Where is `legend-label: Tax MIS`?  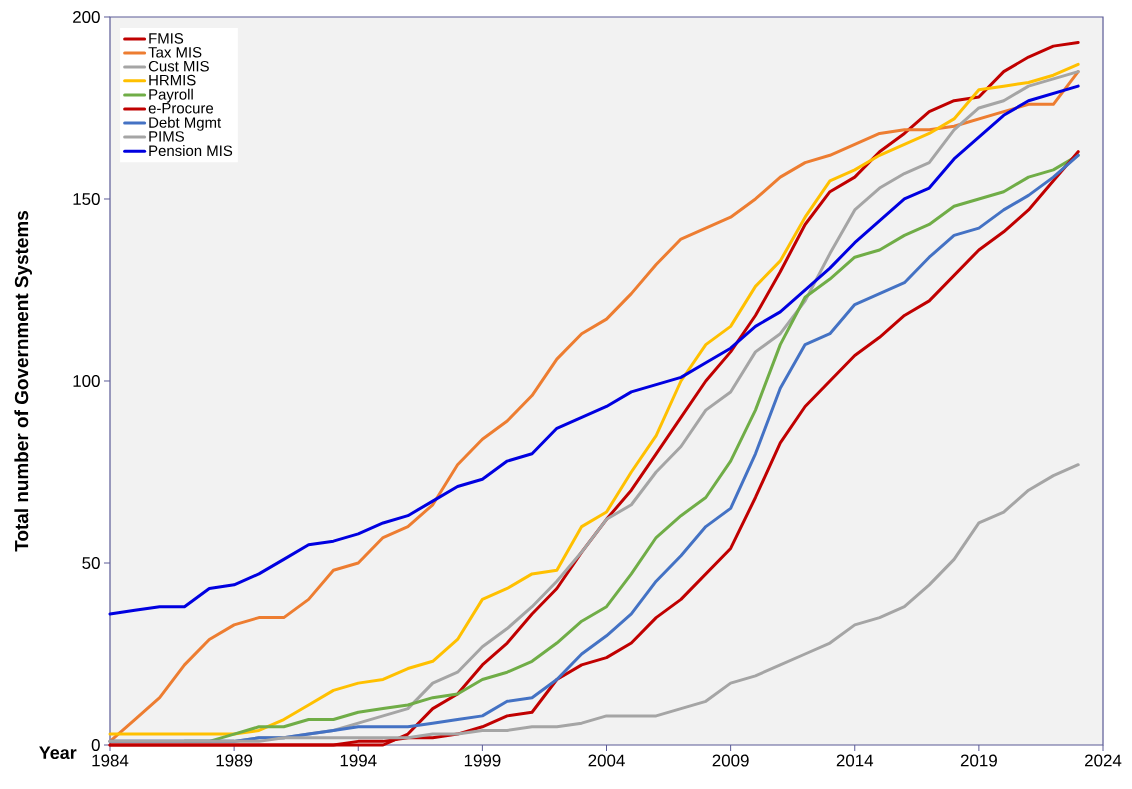 legend-label: Tax MIS is located at coordinates (175, 52).